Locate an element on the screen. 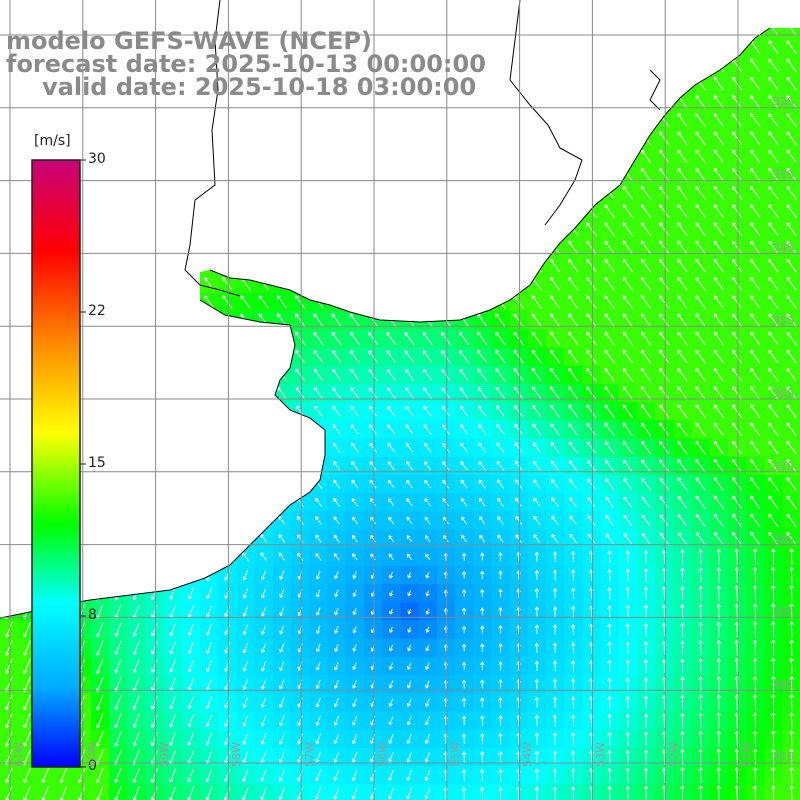  lat-label: 36S is located at coordinates (783, 393).